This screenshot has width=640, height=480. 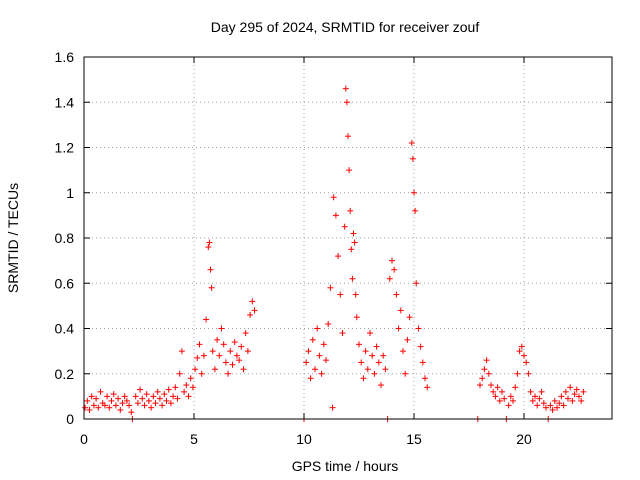 What do you see at coordinates (70, 193) in the screenshot?
I see `y-tick-label: 1` at bounding box center [70, 193].